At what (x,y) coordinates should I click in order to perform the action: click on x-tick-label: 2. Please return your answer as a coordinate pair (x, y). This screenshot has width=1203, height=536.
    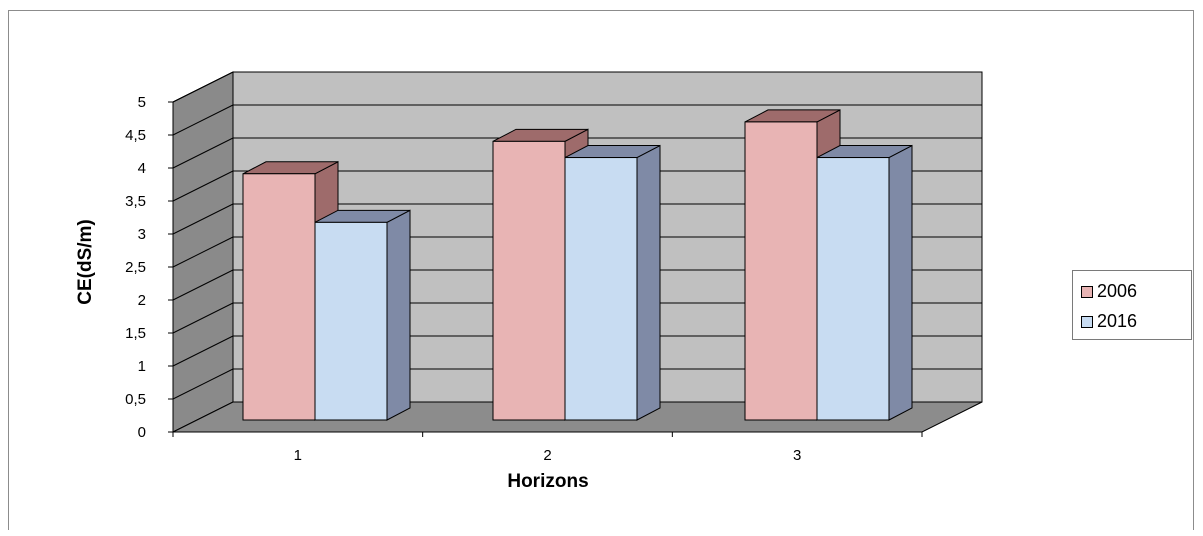
    Looking at the image, I should click on (547, 455).